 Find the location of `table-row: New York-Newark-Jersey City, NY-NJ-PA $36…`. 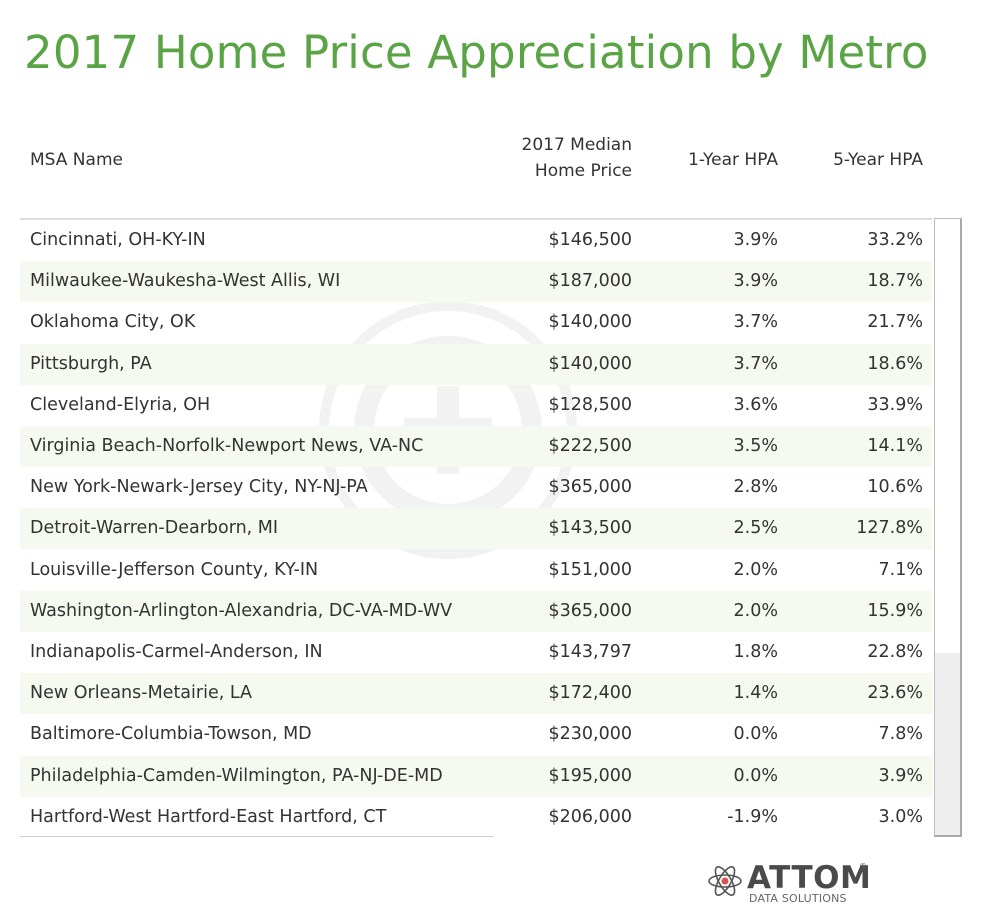

table-row: New York-Newark-Jersey City, NY-NJ-PA $36… is located at coordinates (476, 487).